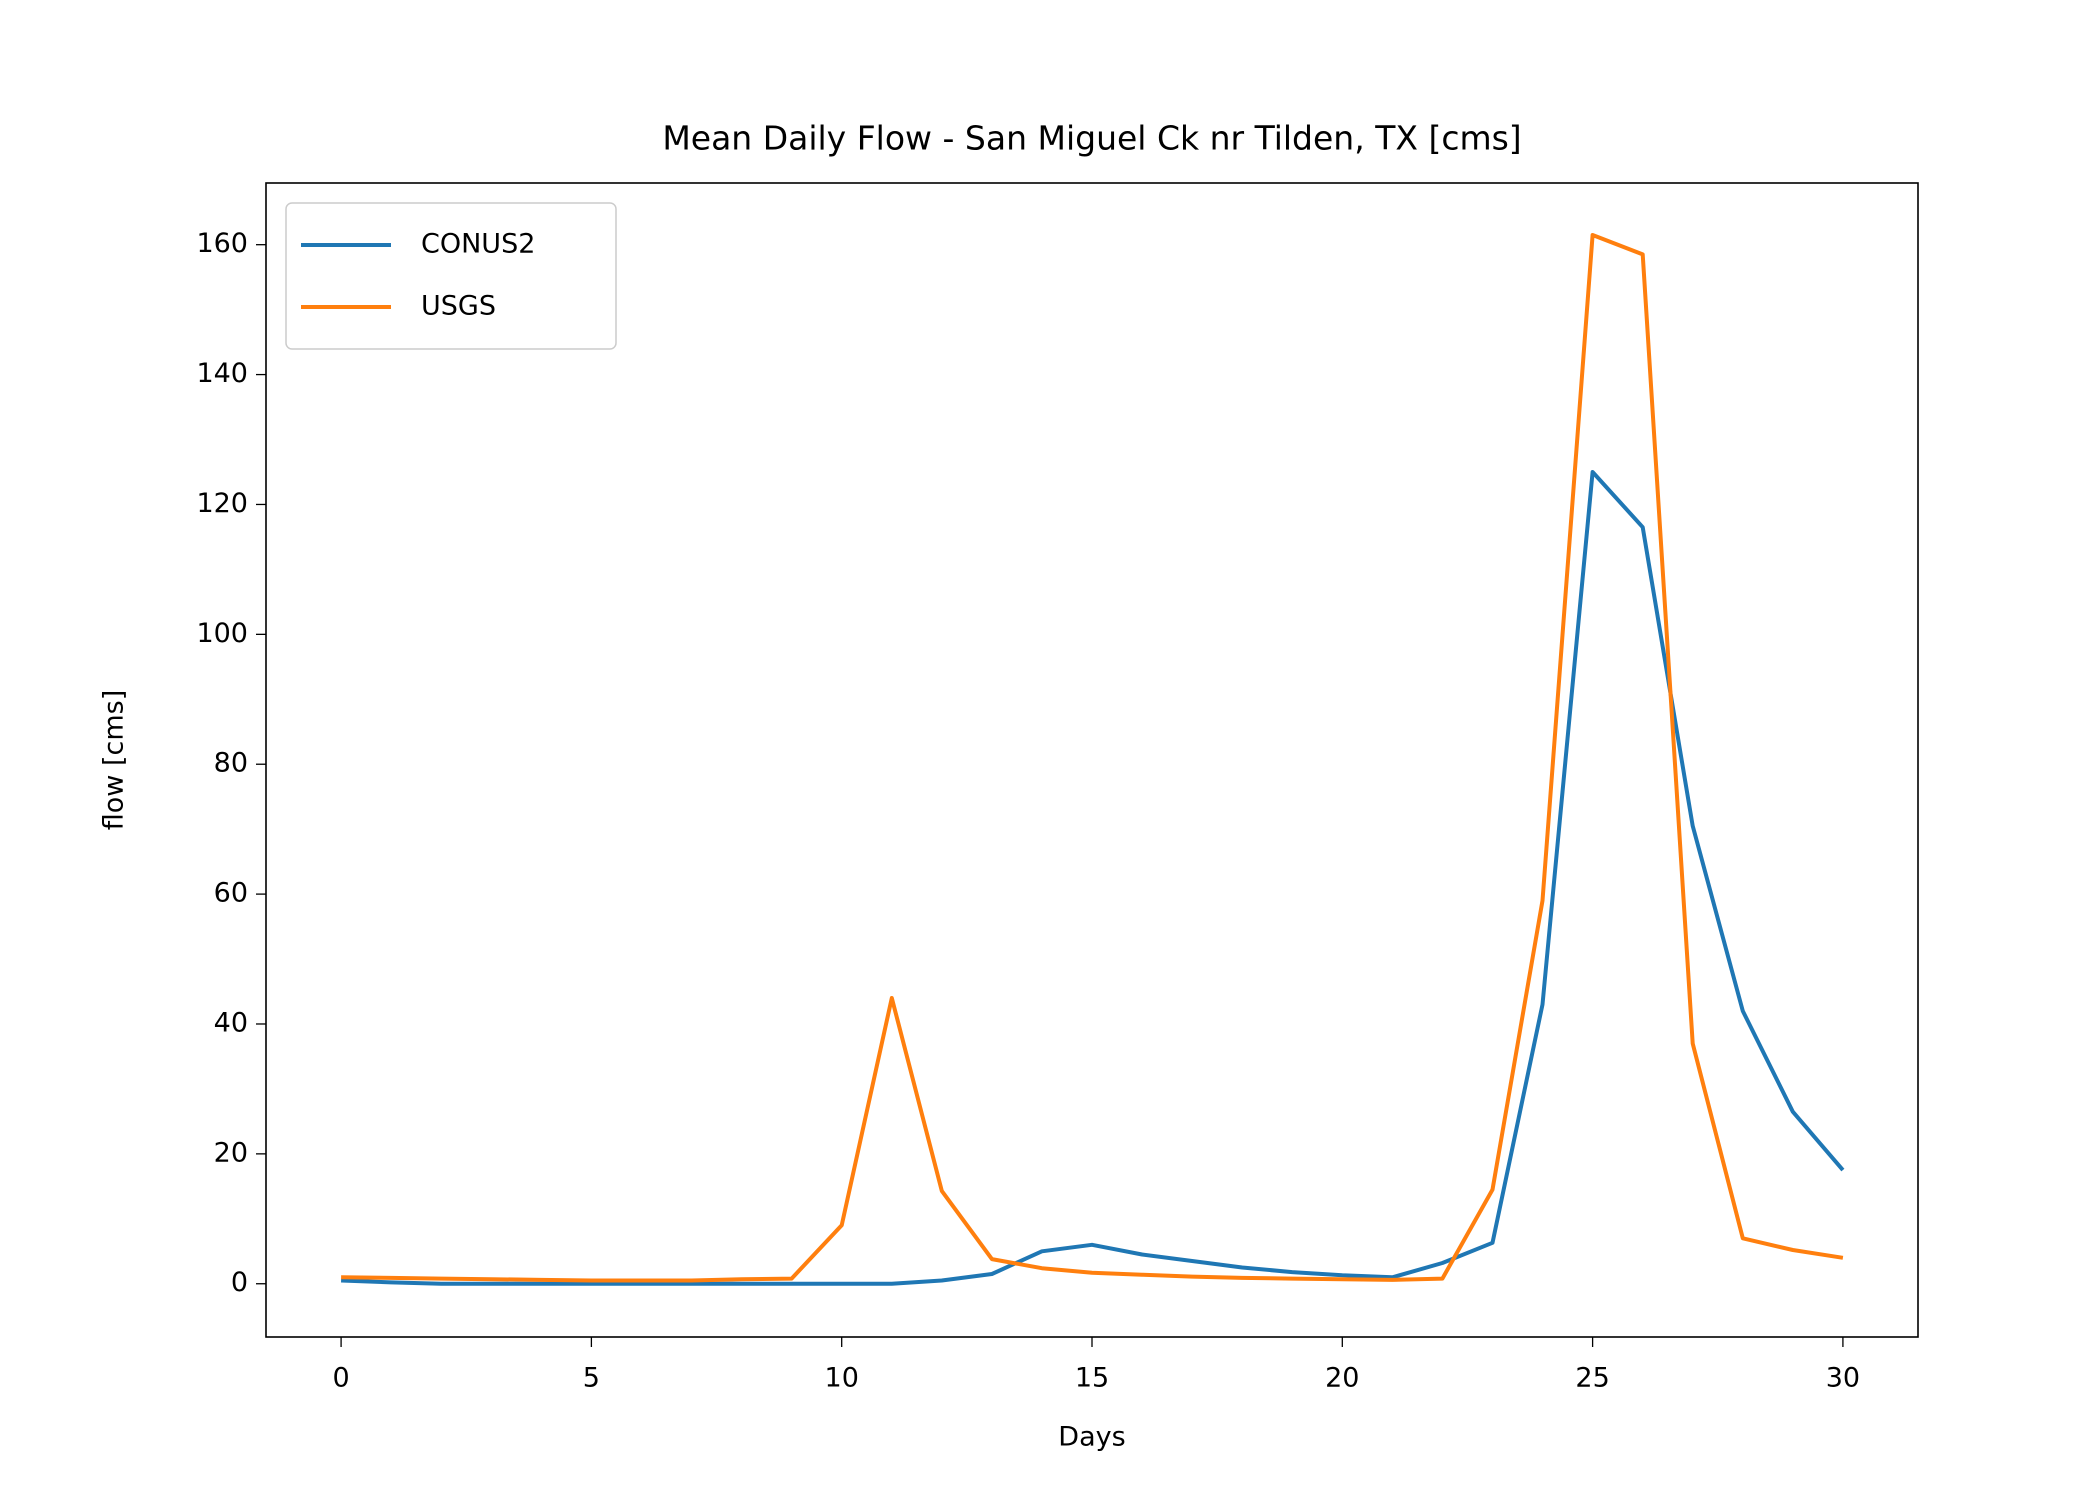 The height and width of the screenshot is (1500, 2100). I want to click on y-tick-label: 120, so click(222, 503).